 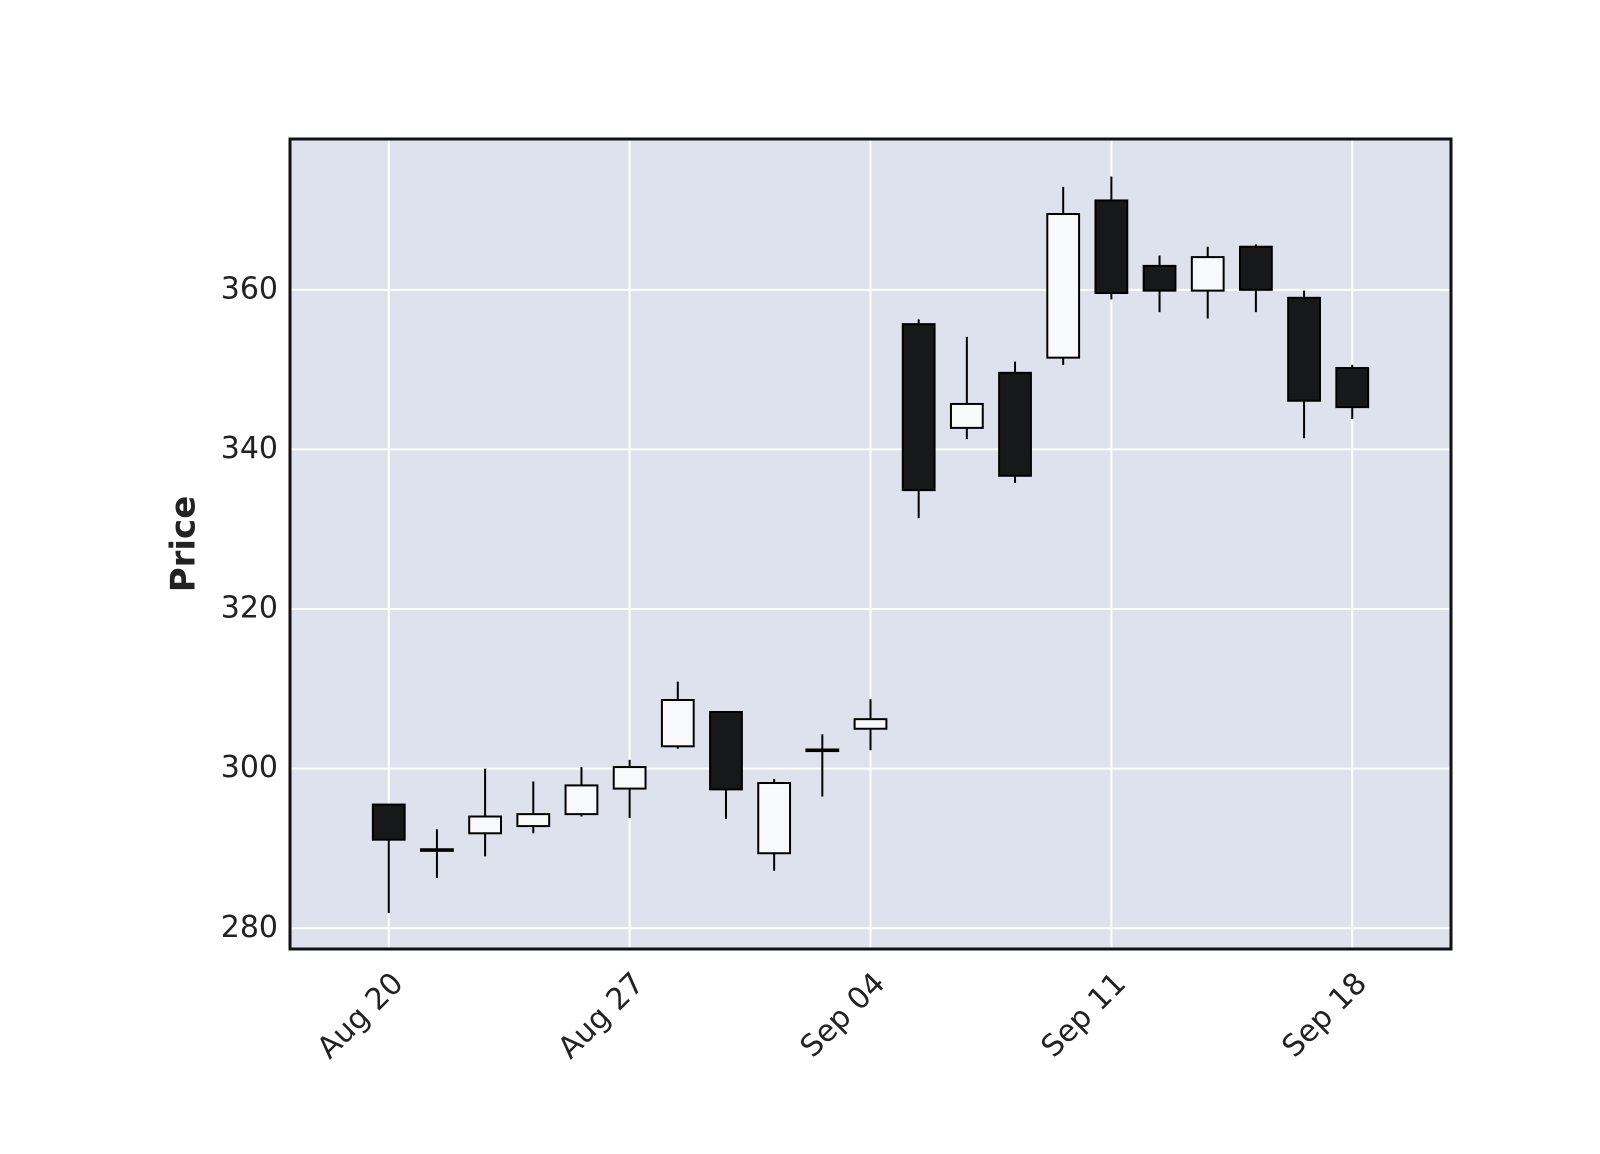 I want to click on x-tick-label: Sep 04, so click(x=843, y=1015).